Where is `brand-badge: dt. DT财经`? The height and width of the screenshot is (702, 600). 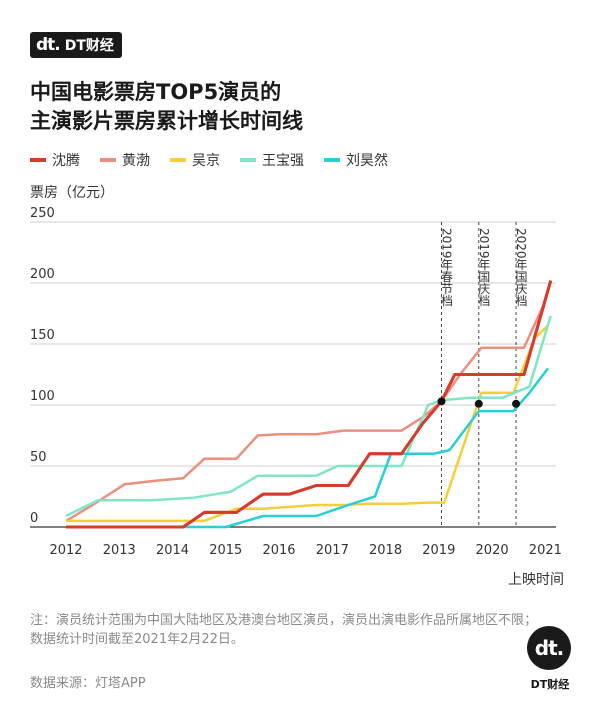
brand-badge: dt. DT财经 is located at coordinates (76, 45).